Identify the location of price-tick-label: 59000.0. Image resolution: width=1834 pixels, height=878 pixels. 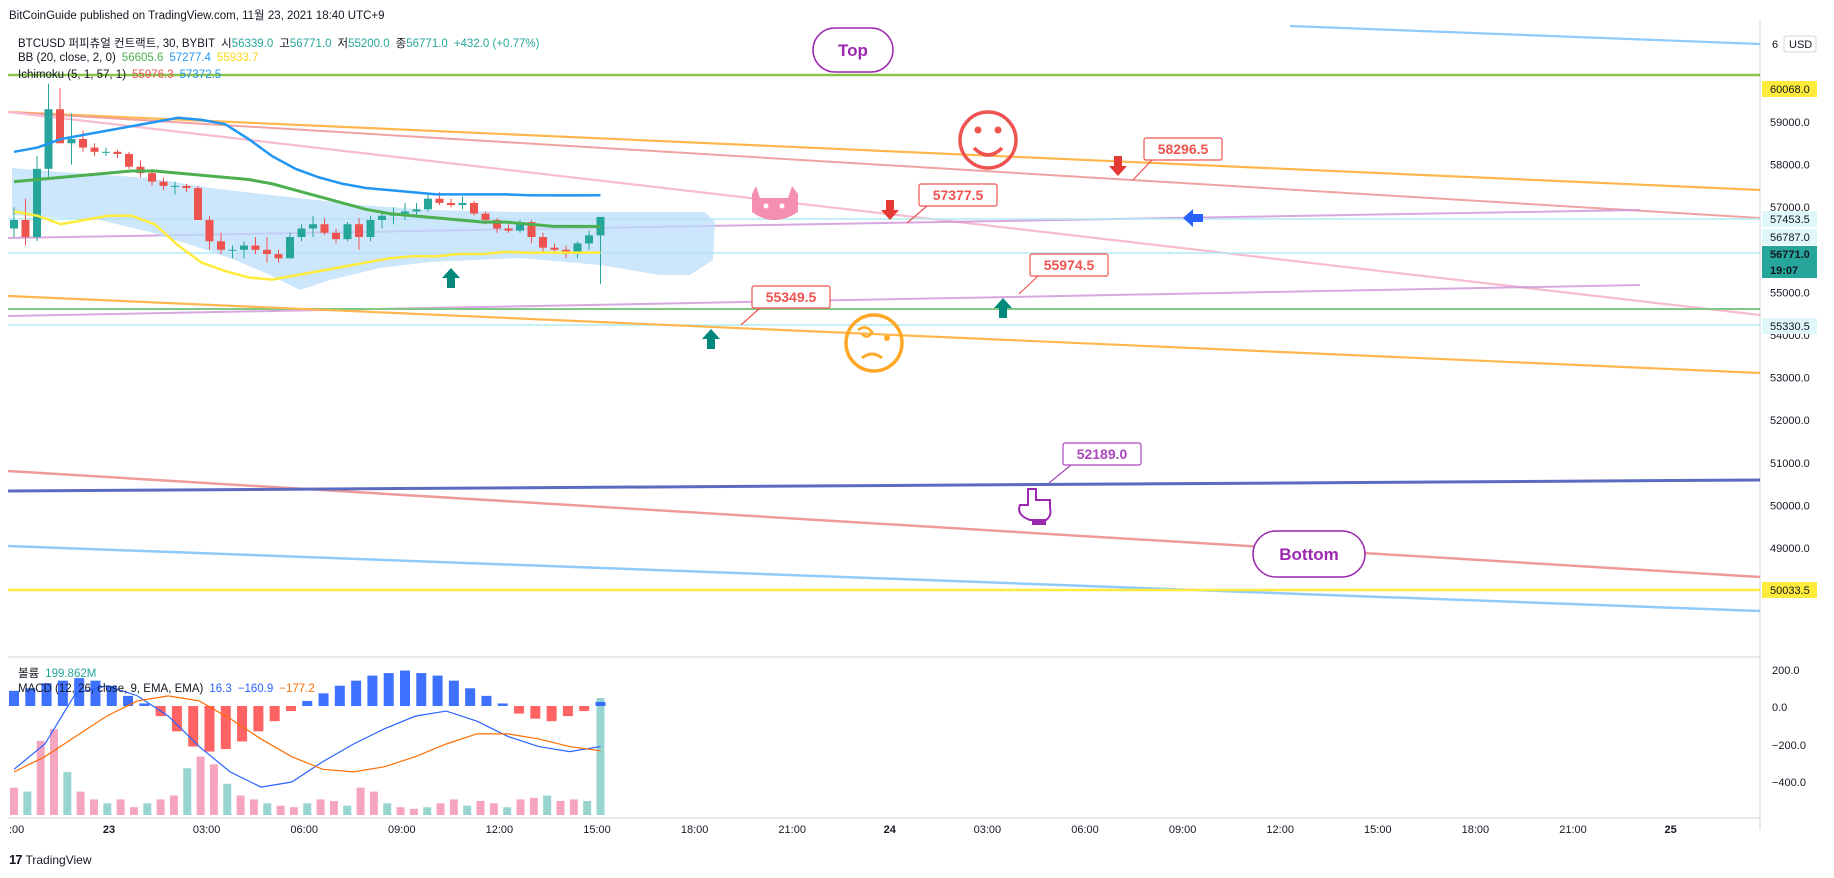
(1790, 123).